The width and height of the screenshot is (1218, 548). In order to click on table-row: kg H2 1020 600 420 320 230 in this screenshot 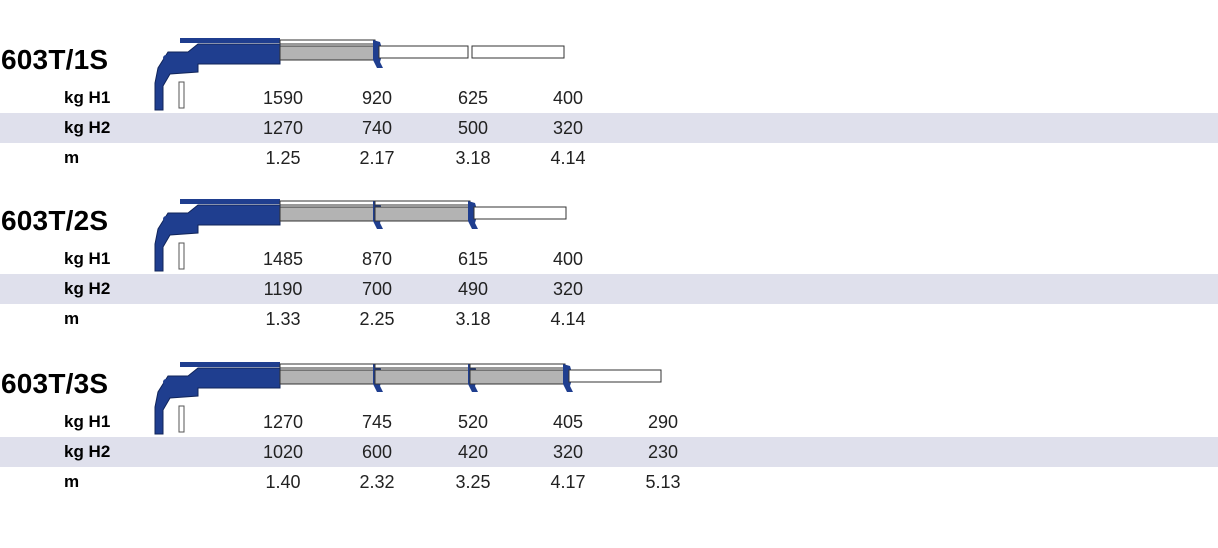, I will do `click(609, 452)`.